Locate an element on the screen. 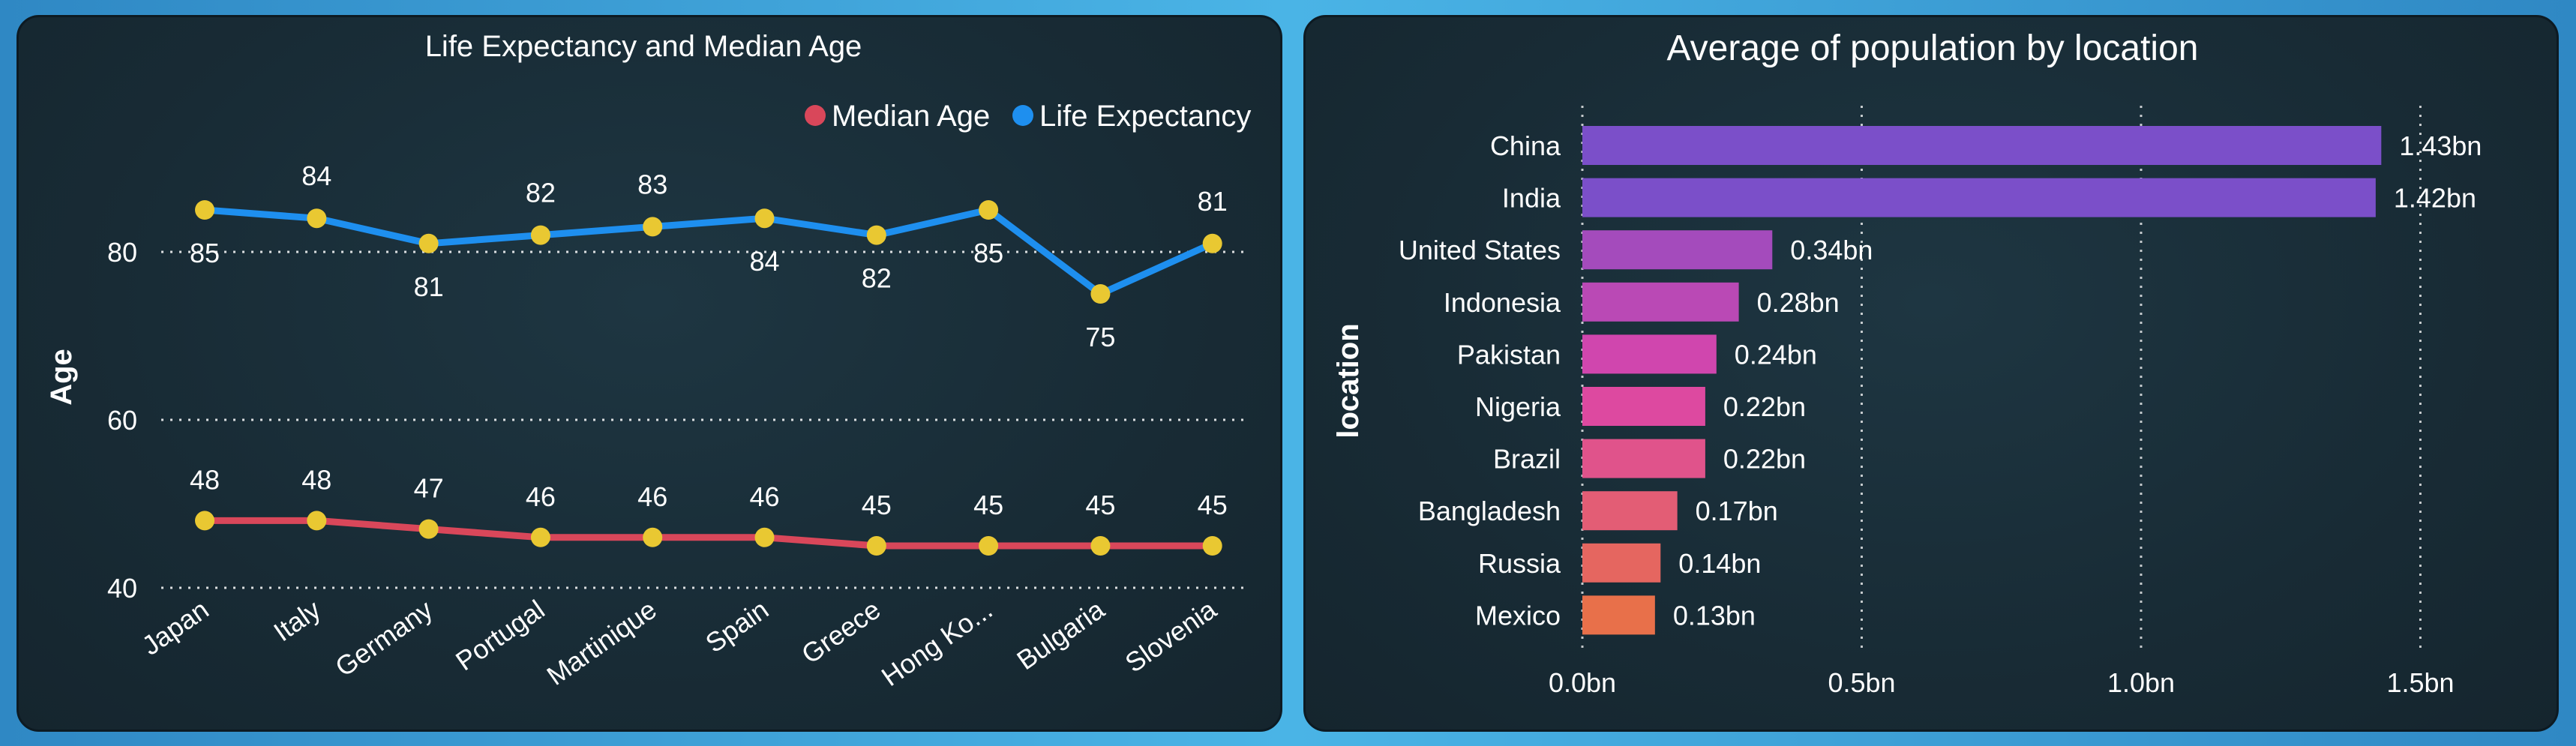 Image resolution: width=2576 pixels, height=746 pixels. legend-label-life-expectancy: Life Expectancy is located at coordinates (1145, 116).